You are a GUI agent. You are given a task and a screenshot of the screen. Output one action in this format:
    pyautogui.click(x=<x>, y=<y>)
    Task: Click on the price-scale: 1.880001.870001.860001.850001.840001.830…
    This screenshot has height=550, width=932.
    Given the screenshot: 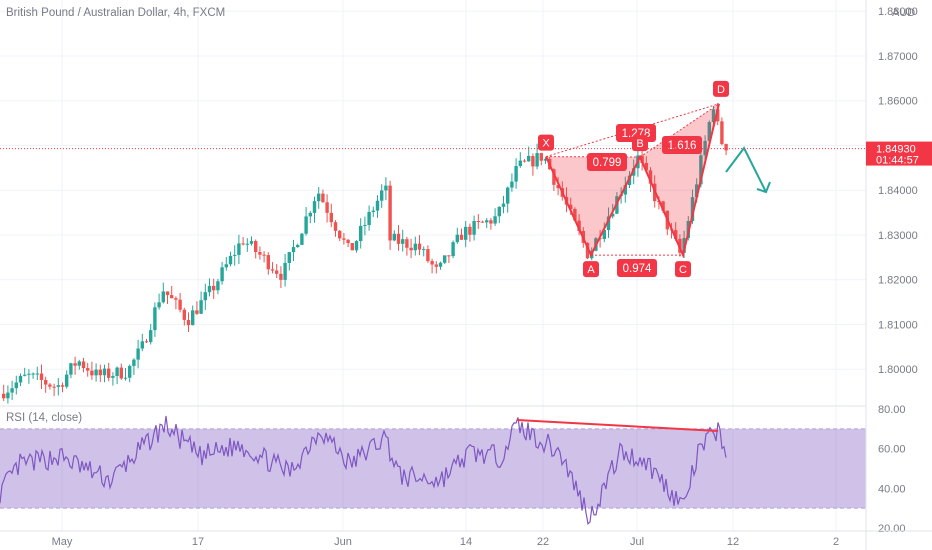 What is the action you would take?
    pyautogui.click(x=898, y=191)
    